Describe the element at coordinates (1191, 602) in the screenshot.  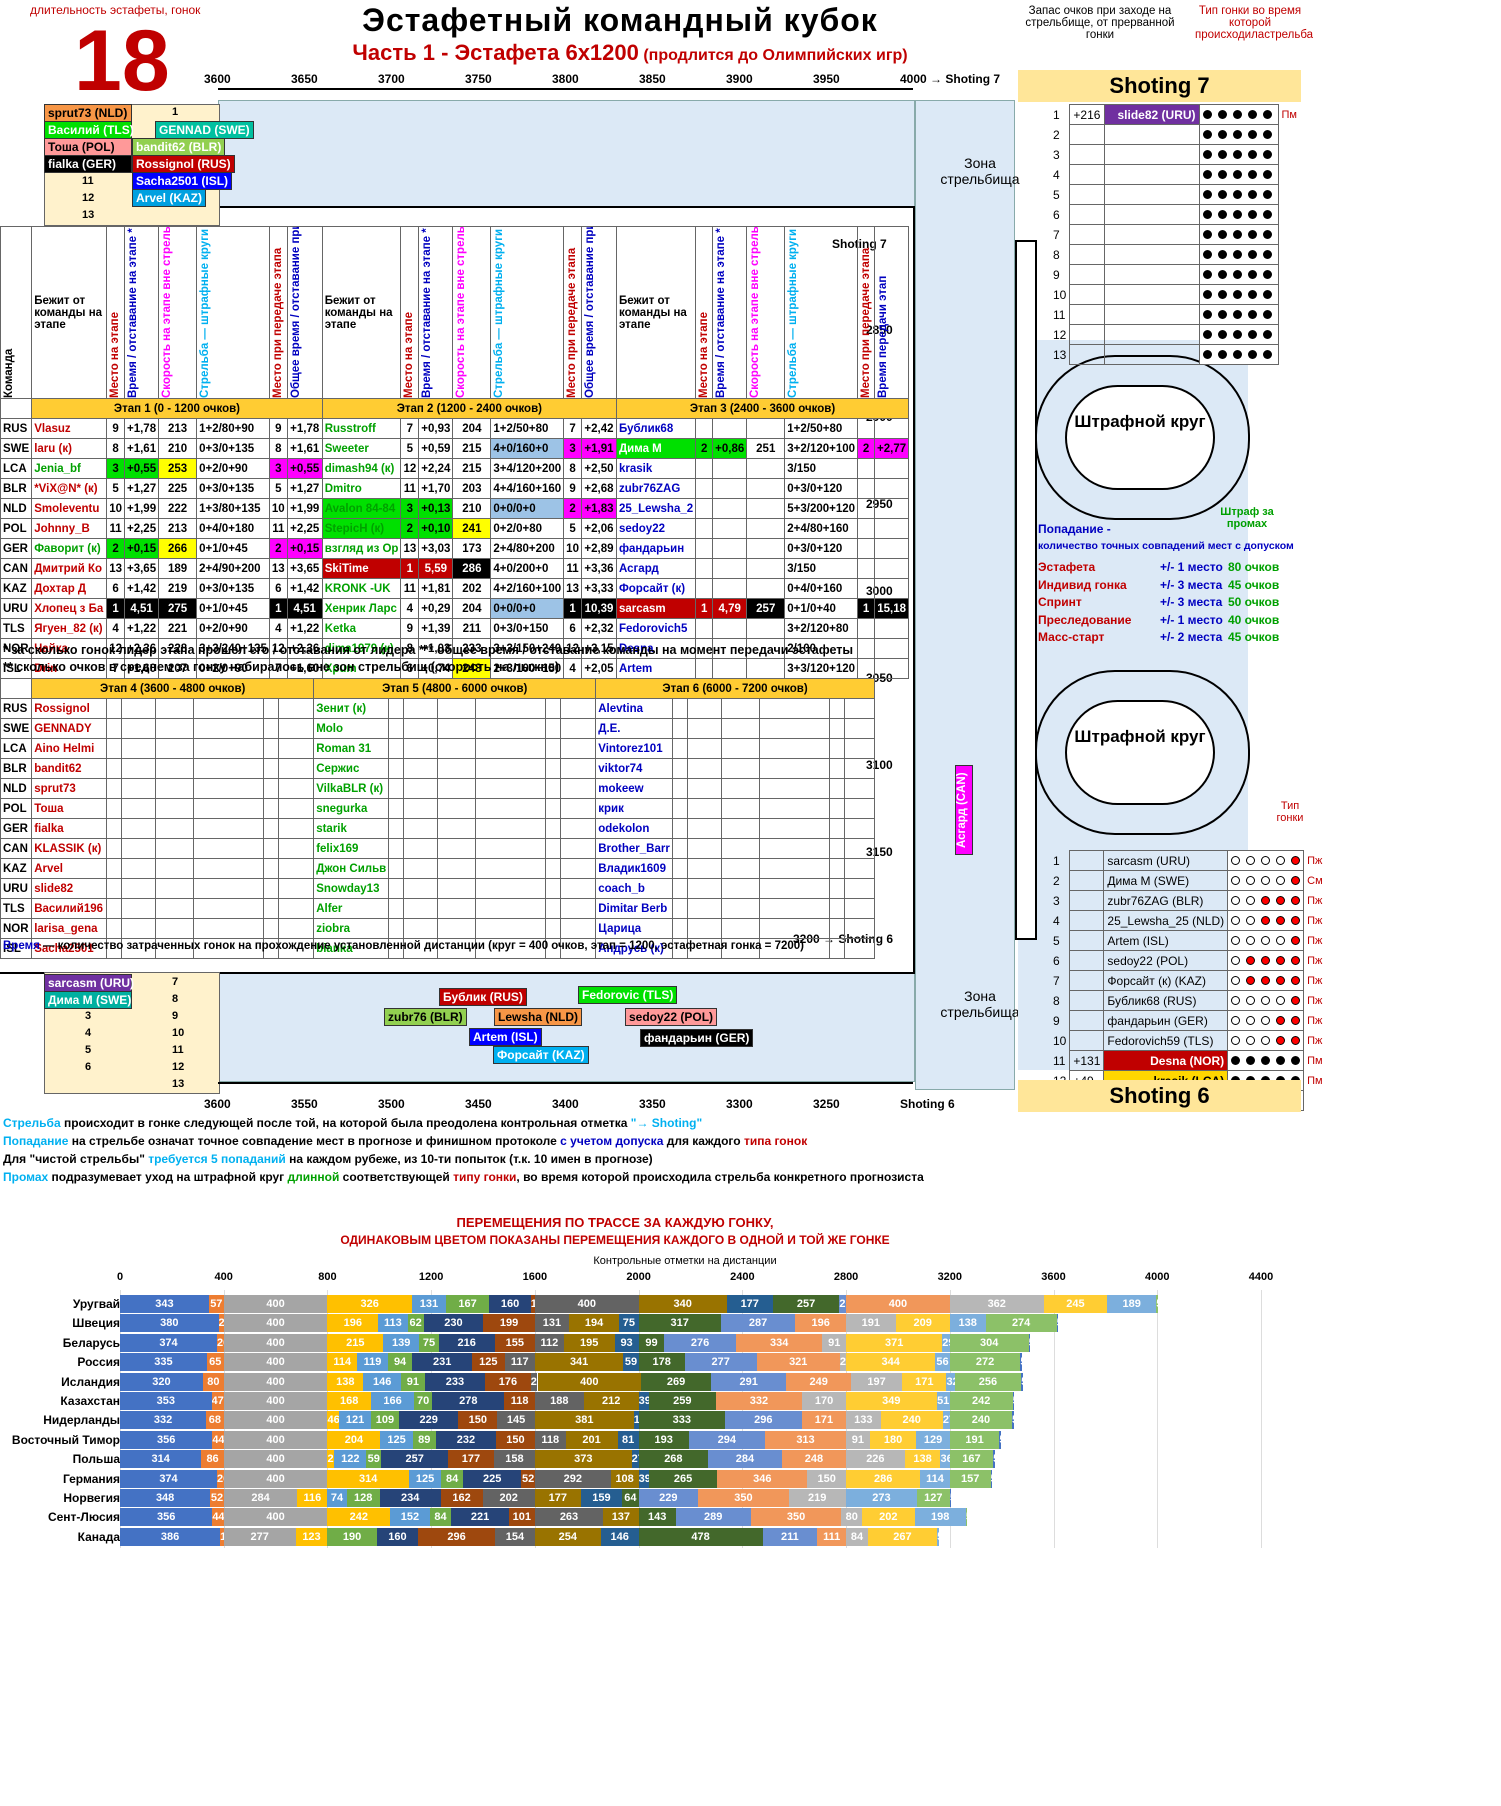
I see `rule-tolerance: +/- 3 места` at that location.